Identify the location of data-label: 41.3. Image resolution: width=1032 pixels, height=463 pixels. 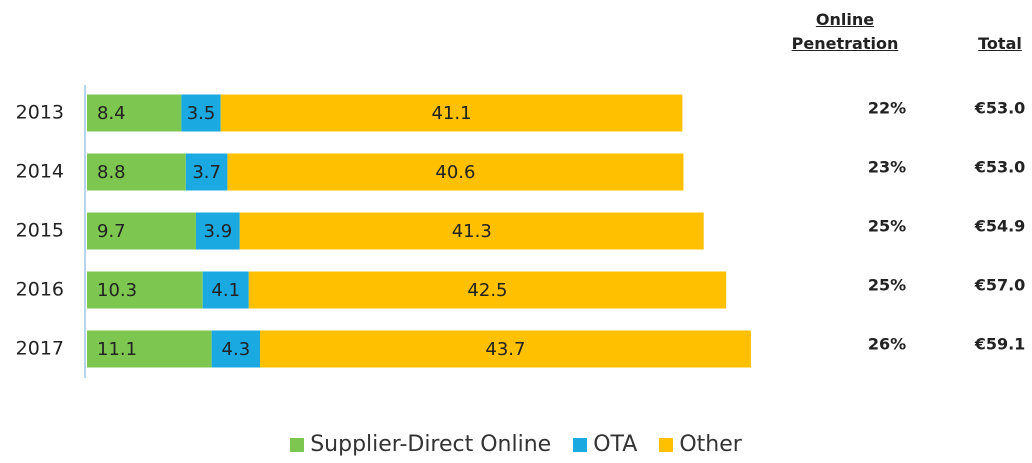
(472, 231).